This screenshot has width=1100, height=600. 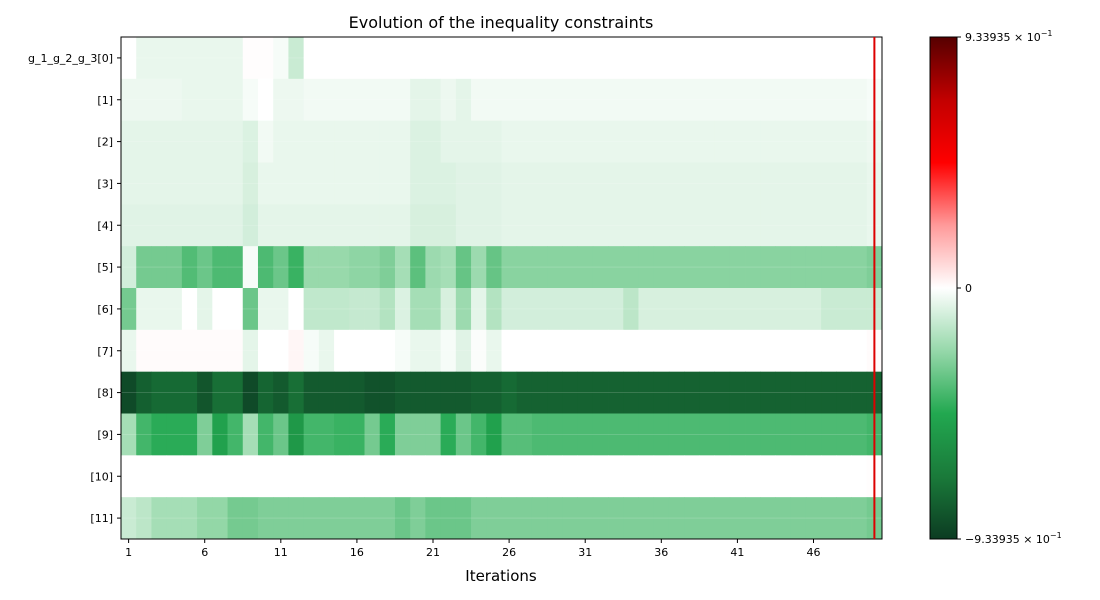 What do you see at coordinates (968, 288) in the screenshot?
I see `colorbar-tick-label: 0` at bounding box center [968, 288].